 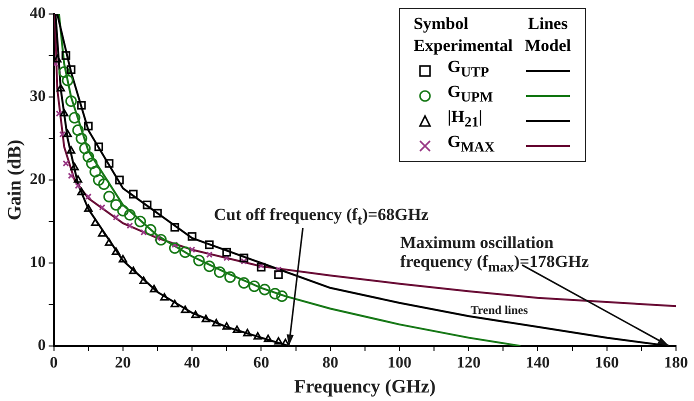 I want to click on legend-label: G$_{UTP}$, so click(x=468, y=69).